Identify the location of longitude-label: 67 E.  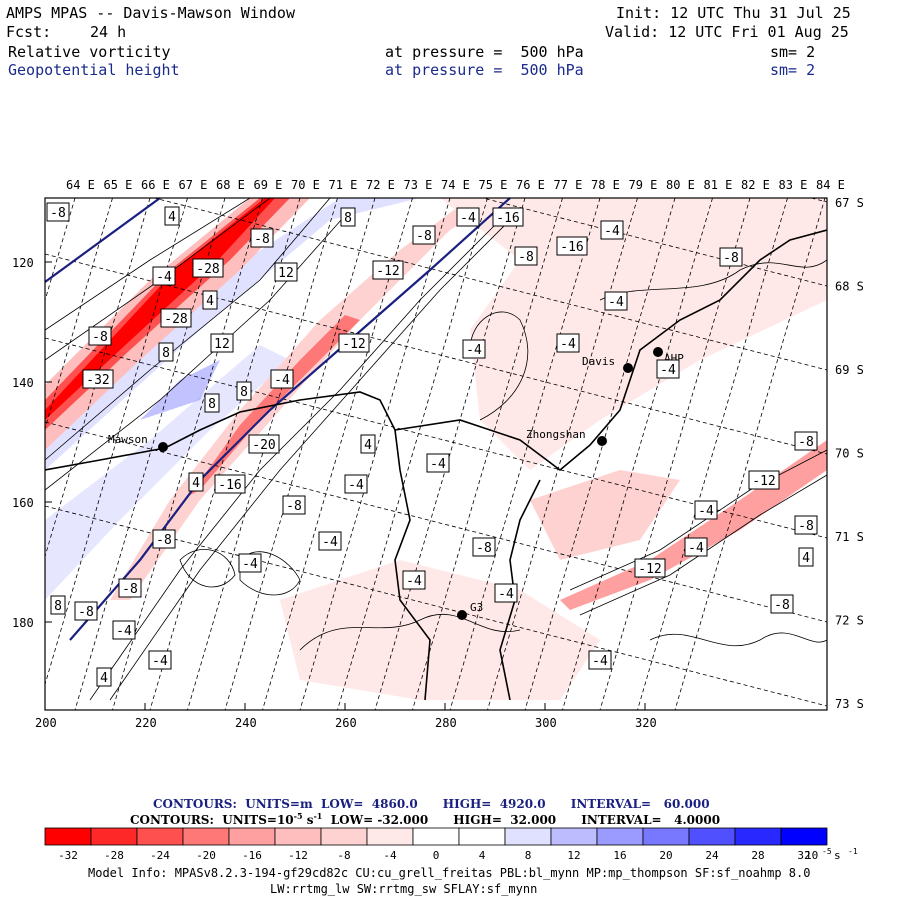
(193, 185).